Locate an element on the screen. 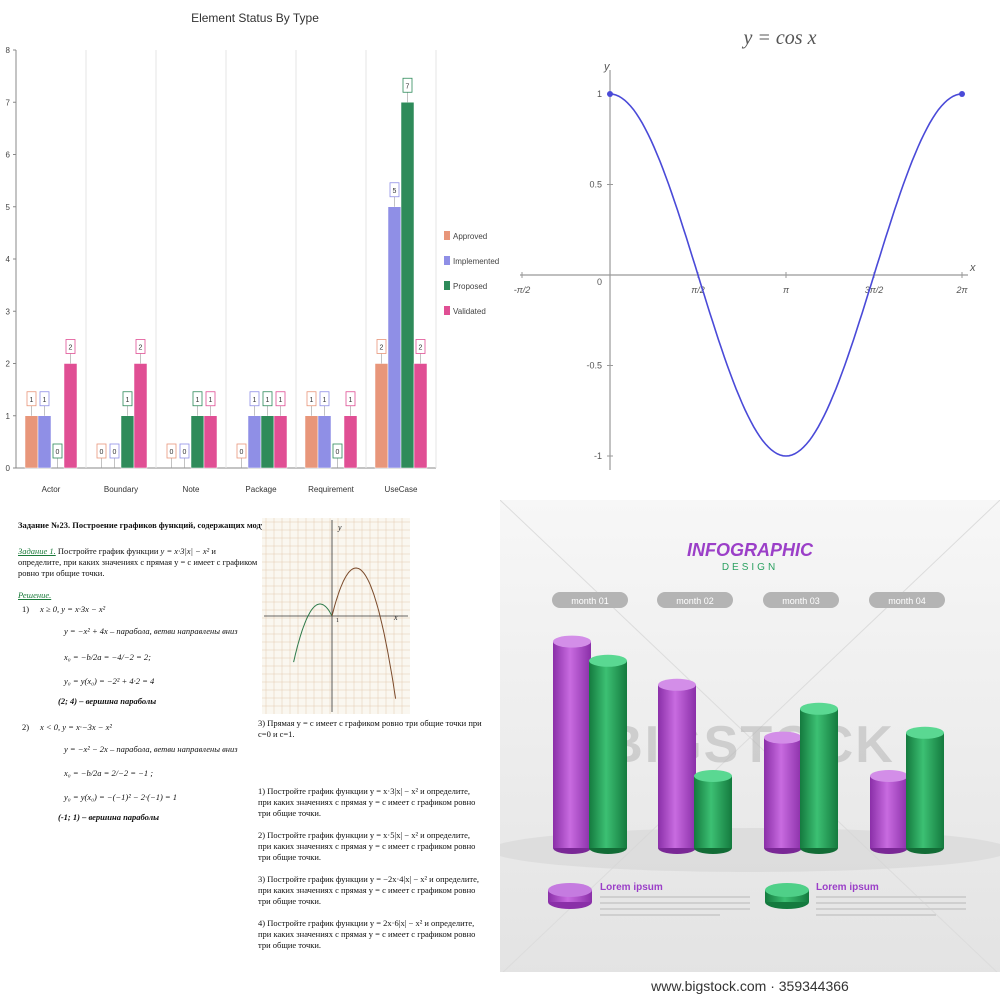 This screenshot has height=1000, width=1000. y-tick-label: 1 is located at coordinates (599, 94).